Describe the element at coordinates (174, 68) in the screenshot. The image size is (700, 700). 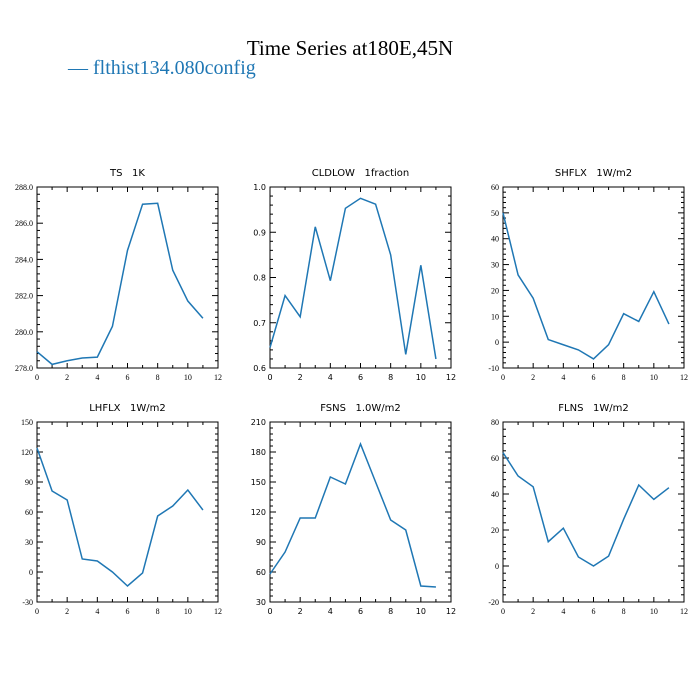
I see `legend-label-flthist134: flthist134.080config` at that location.